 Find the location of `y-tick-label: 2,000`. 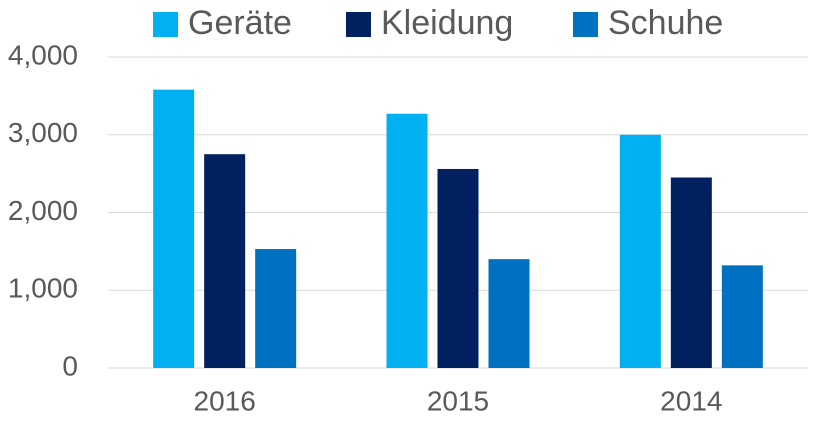

y-tick-label: 2,000 is located at coordinates (43, 210).